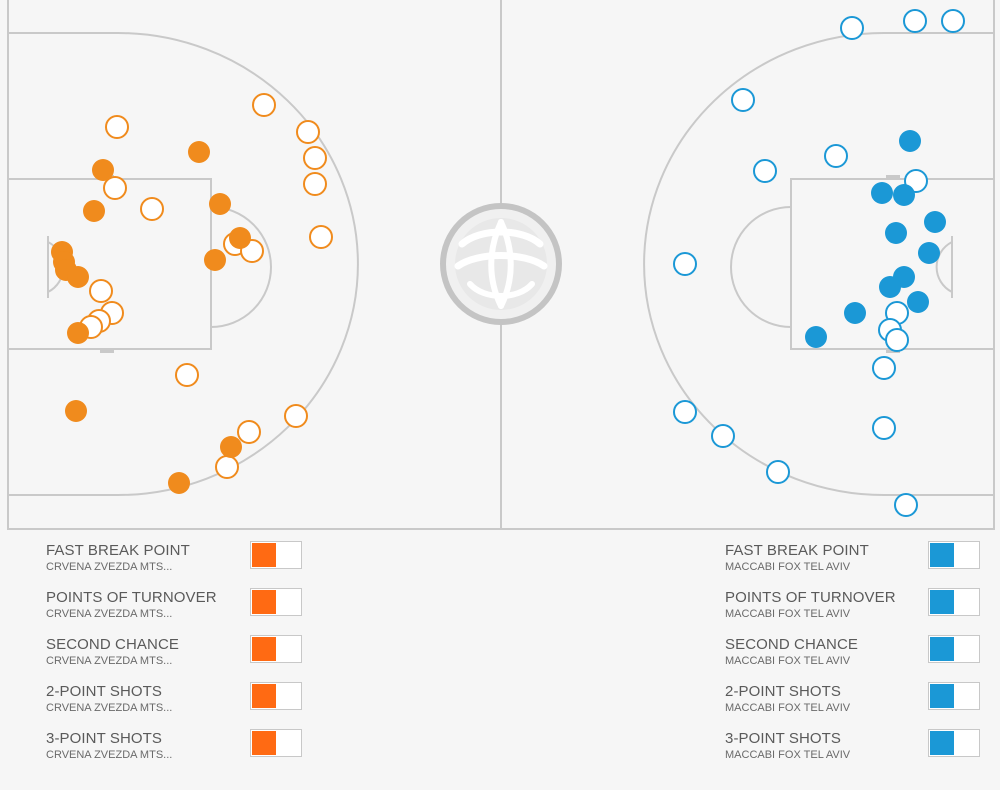 This screenshot has height=790, width=1000. I want to click on legend-row-second-chance: SECOND CHANCE MACCABI FOX TEL AVIV, so click(860, 657).